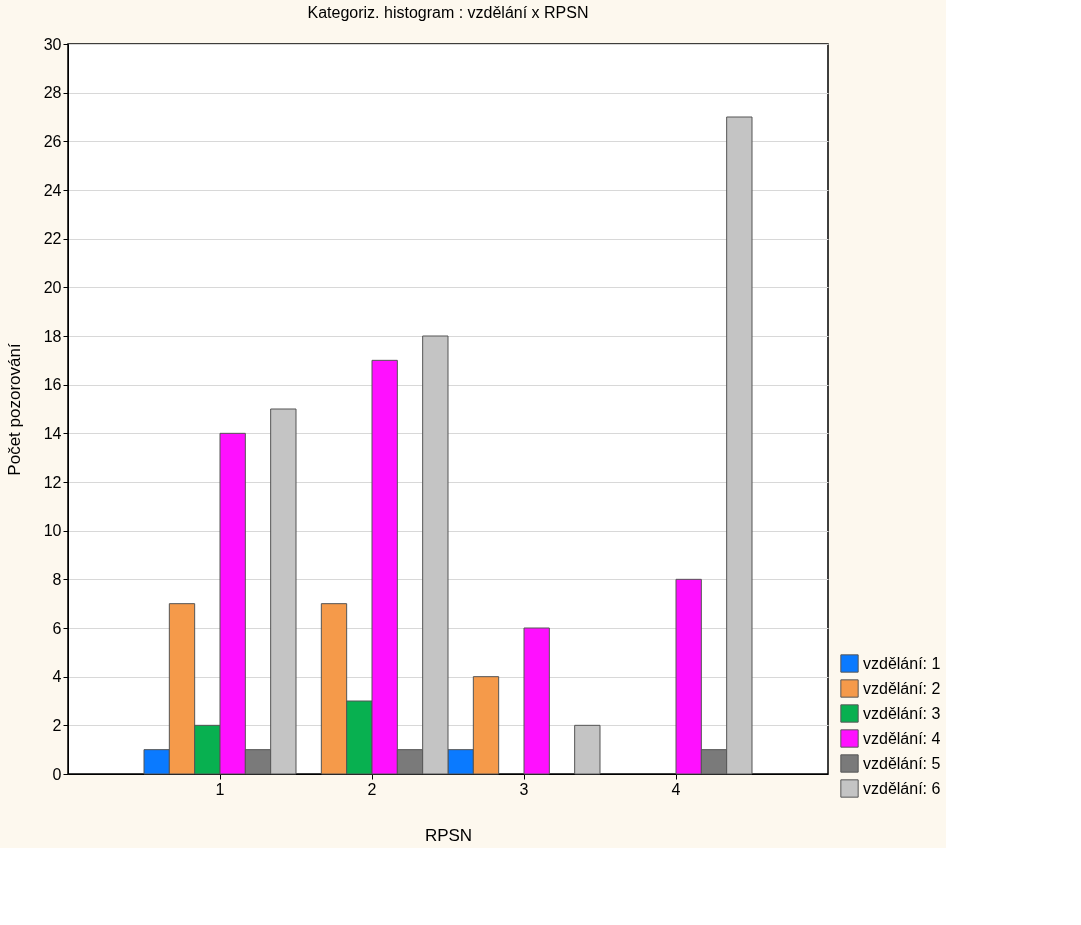 The height and width of the screenshot is (925, 1081). I want to click on legend-label: vzdělání: 4, so click(902, 738).